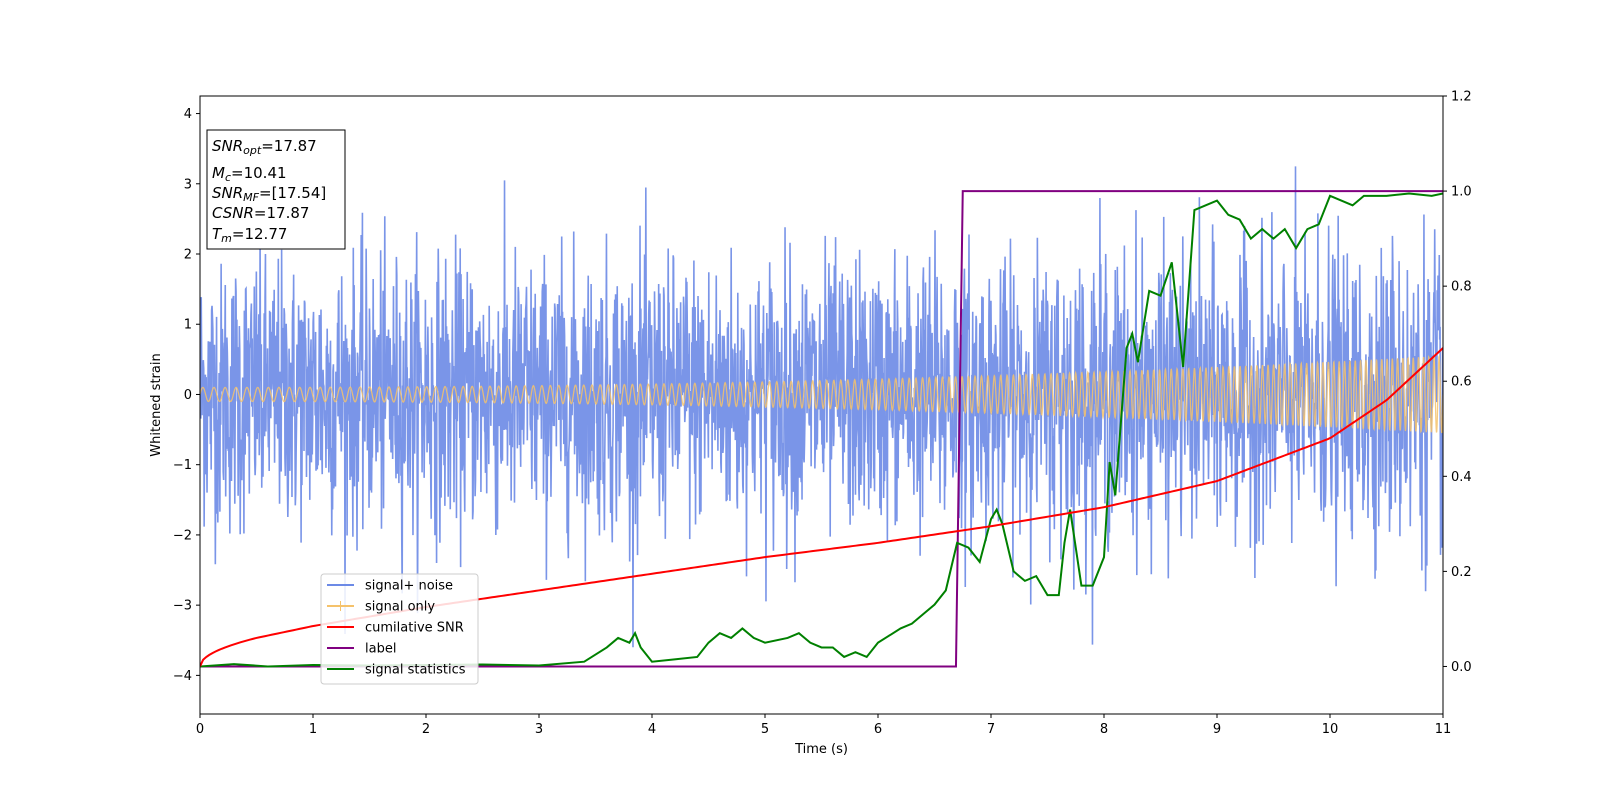 The image size is (1600, 800). I want to click on info-csnr: CSNR=17.87, so click(260, 213).